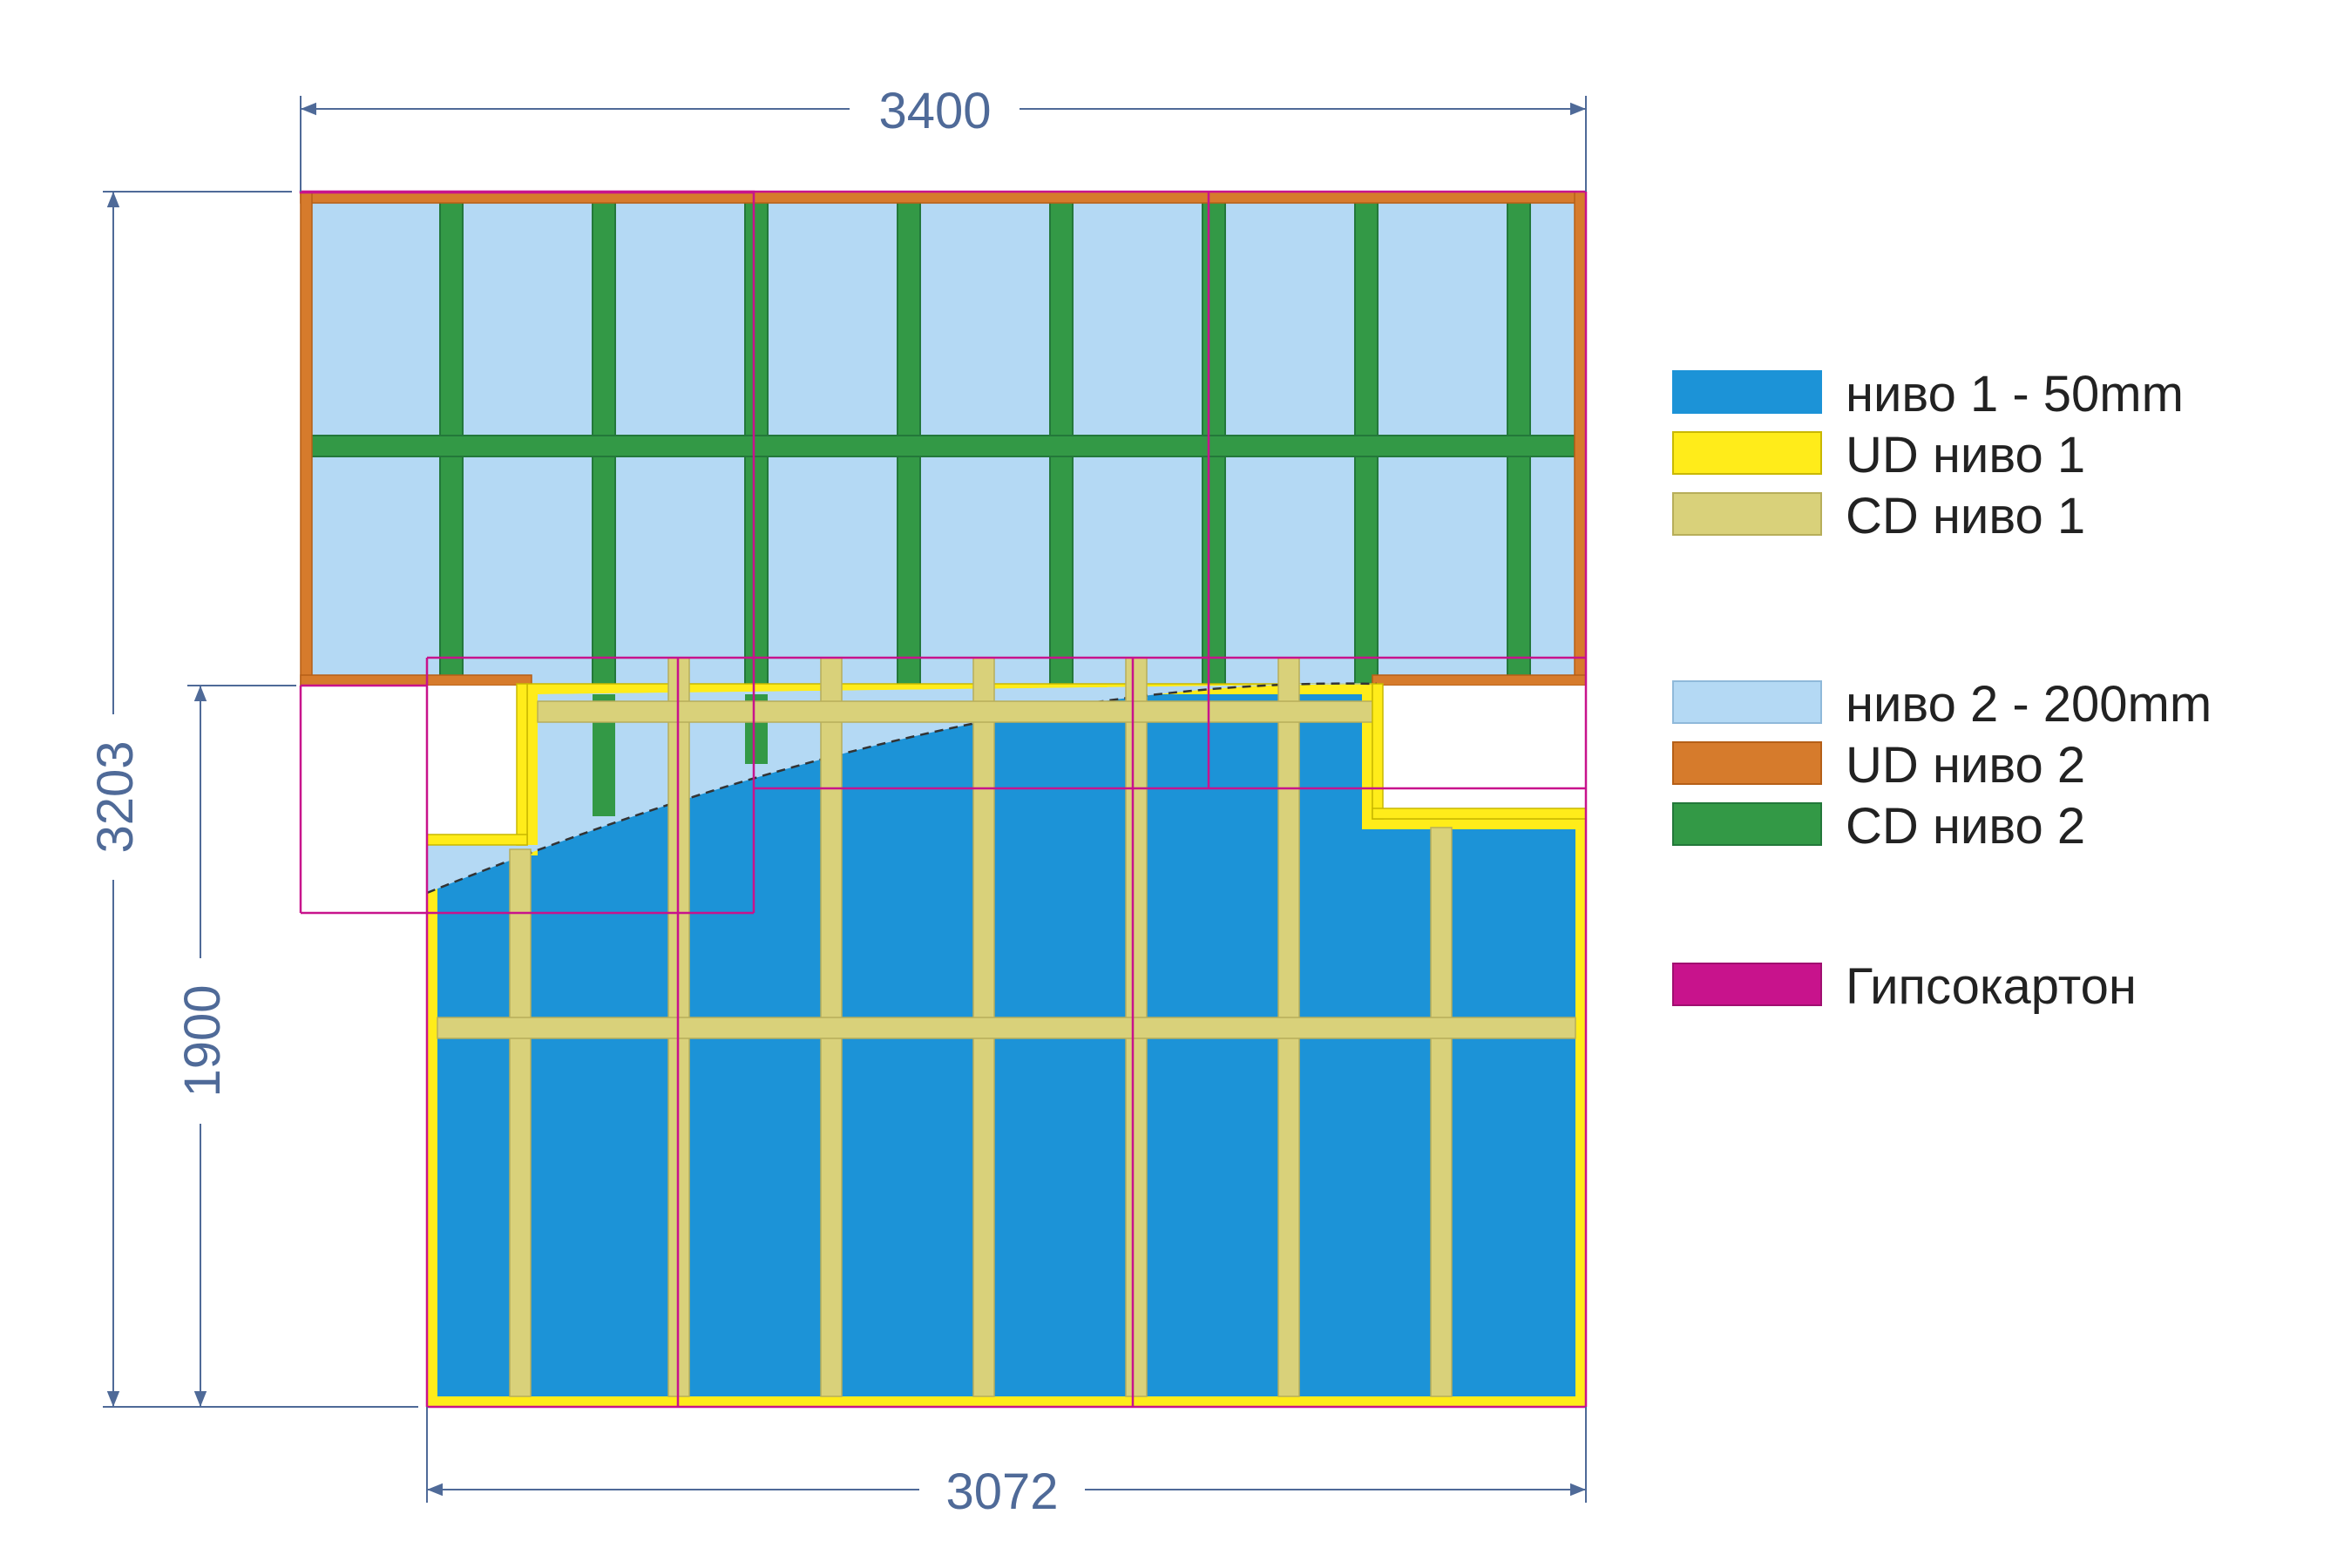 Image resolution: width=2344 pixels, height=1568 pixels. What do you see at coordinates (1965, 516) in the screenshot?
I see `legend-label: CD ниво 1` at bounding box center [1965, 516].